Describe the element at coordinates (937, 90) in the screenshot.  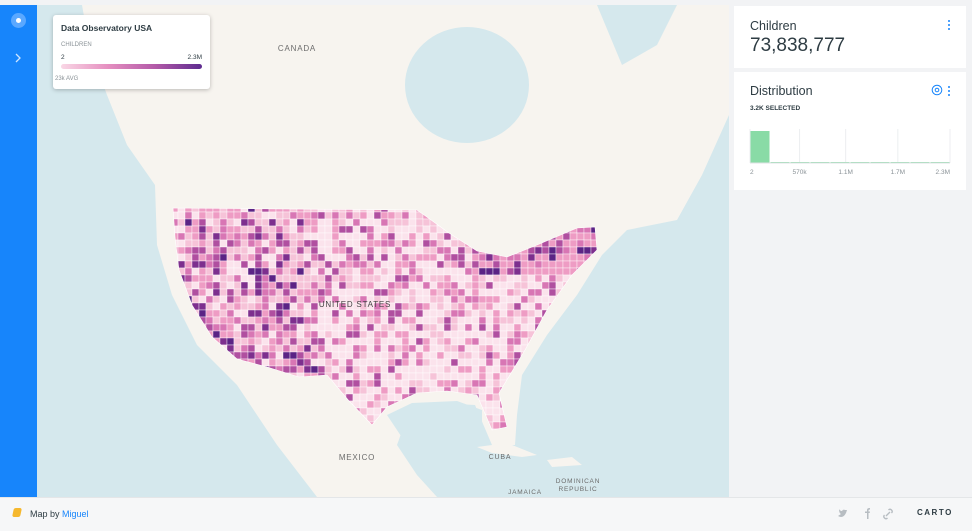
I see `filter-button` at that location.